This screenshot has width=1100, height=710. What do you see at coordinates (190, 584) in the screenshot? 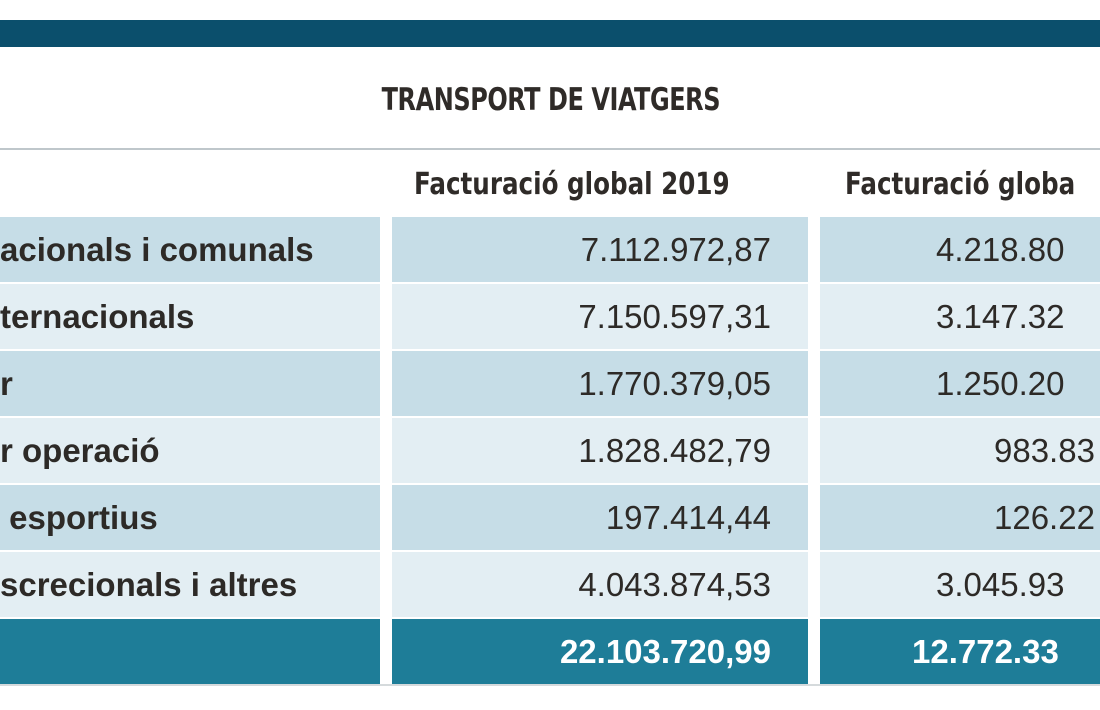
I see `row-label: screcionals i altres` at bounding box center [190, 584].